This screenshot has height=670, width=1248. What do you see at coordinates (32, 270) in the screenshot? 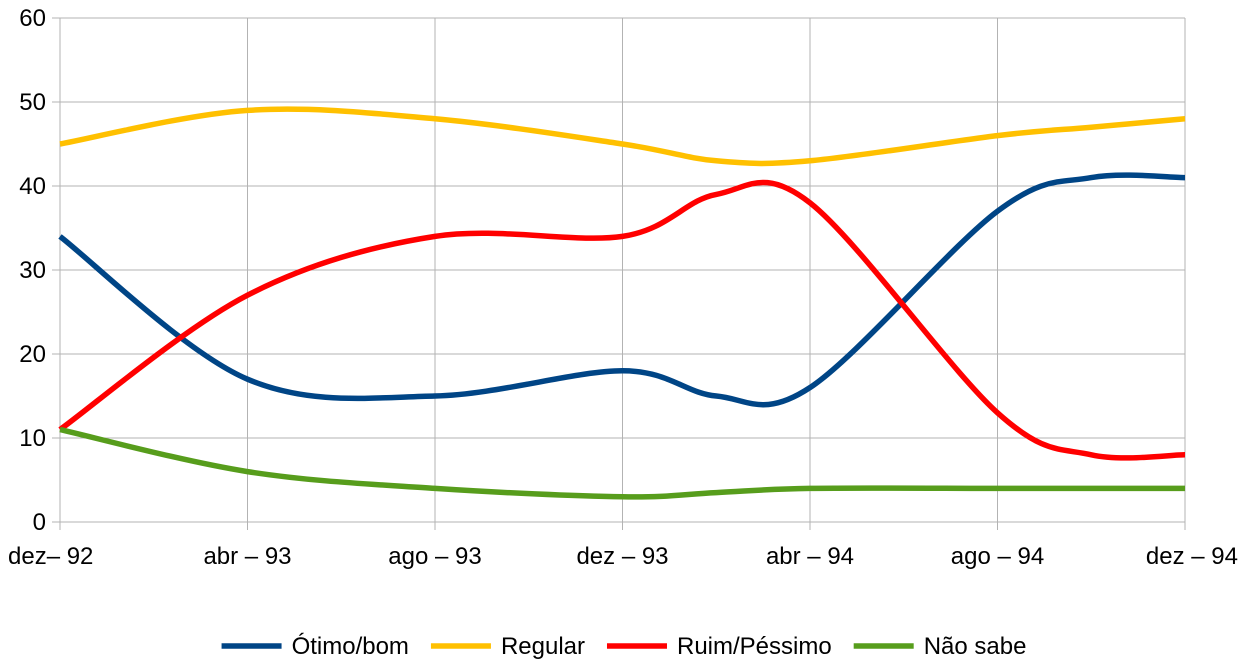
I see `y-tick-label: 30` at bounding box center [32, 270].